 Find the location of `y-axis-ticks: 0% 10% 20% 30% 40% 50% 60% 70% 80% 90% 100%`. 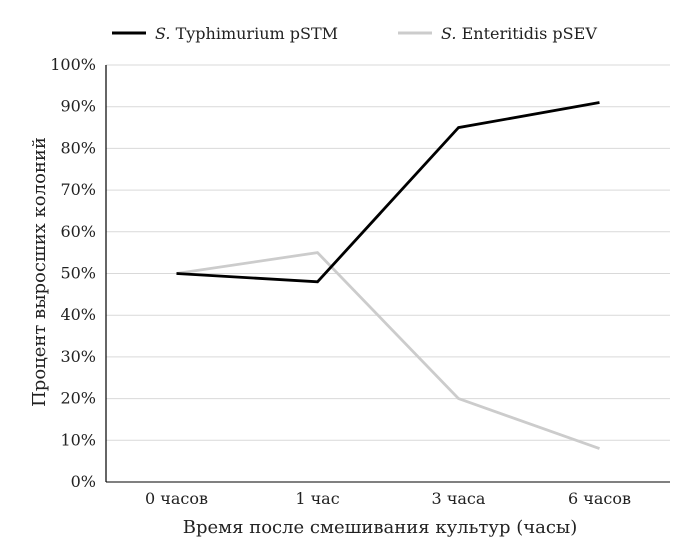

y-axis-ticks: 0% 10% 20% 30% 40% 50% 60% 70% 80% 90% 100% is located at coordinates (73, 273).